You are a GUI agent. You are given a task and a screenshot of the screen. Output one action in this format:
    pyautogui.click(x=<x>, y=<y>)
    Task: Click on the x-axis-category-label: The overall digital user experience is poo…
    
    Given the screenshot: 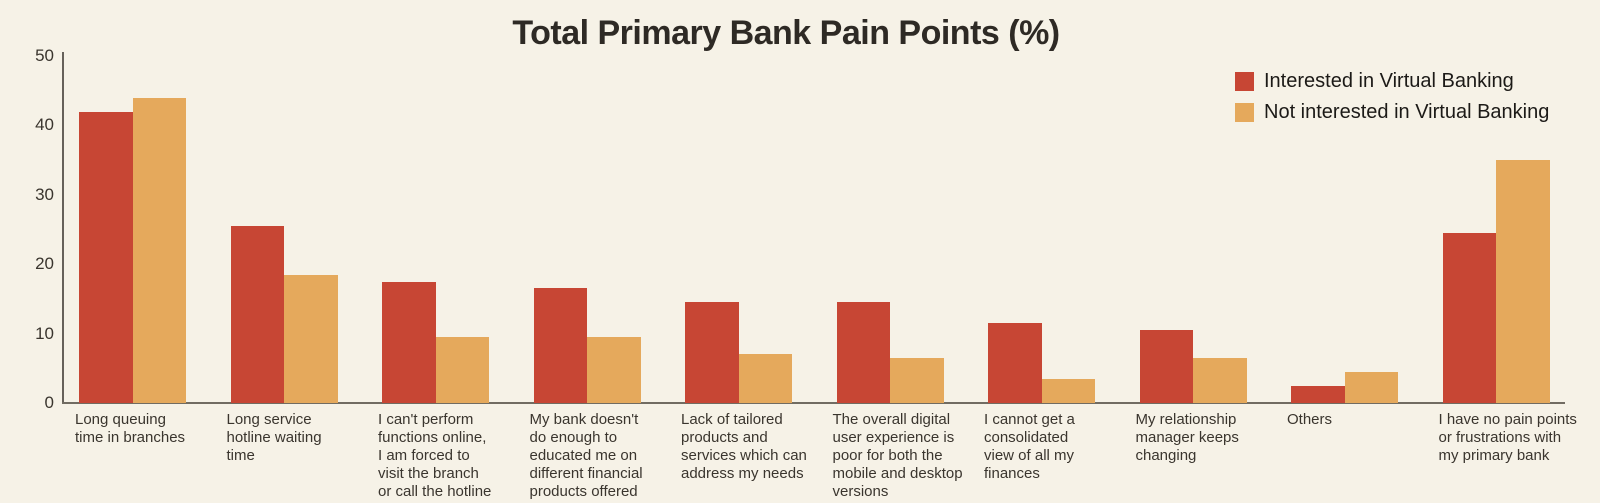 What is the action you would take?
    pyautogui.click(x=913, y=456)
    